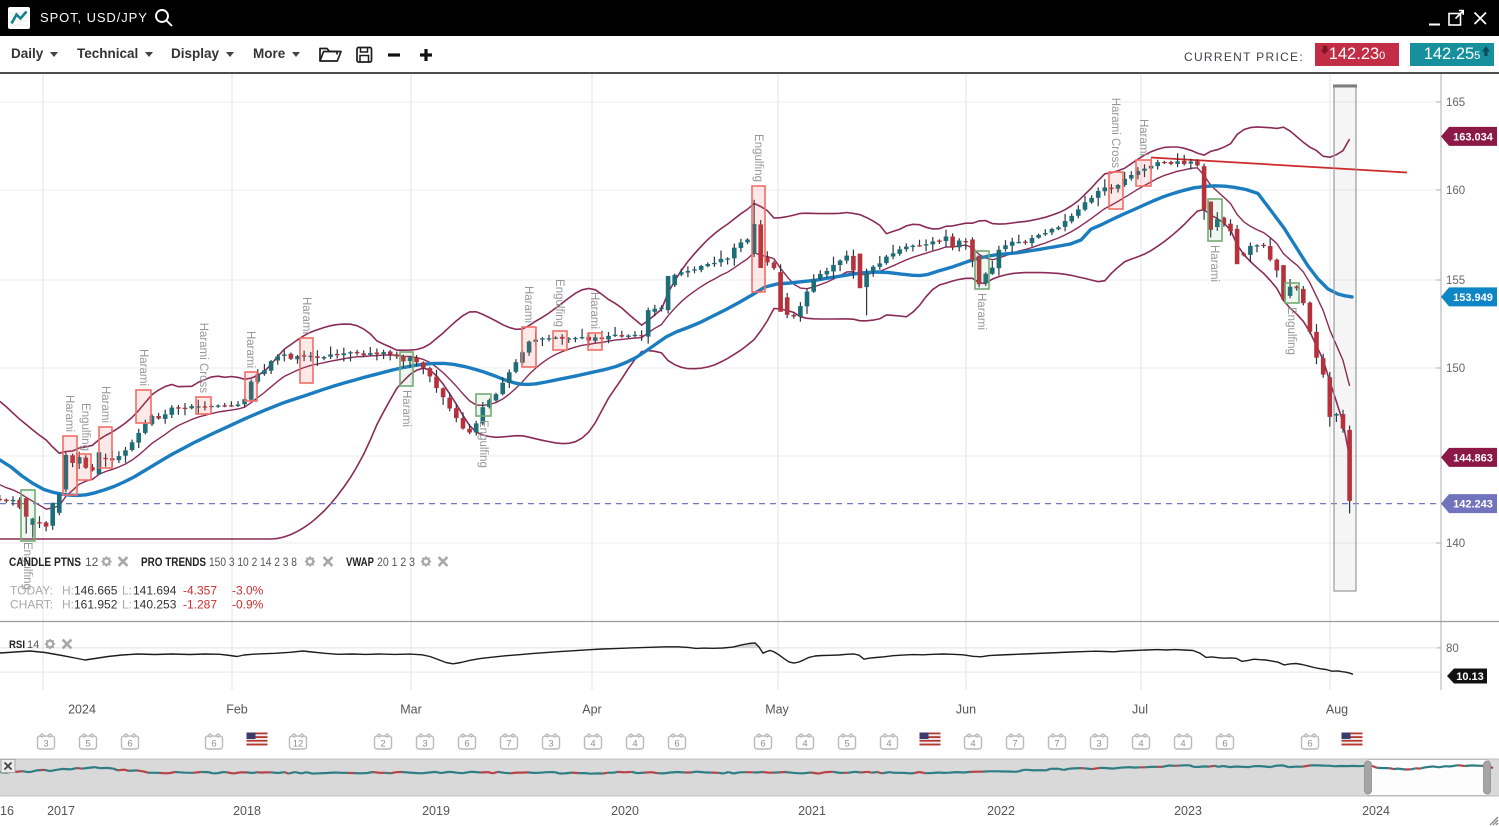  What do you see at coordinates (7, 811) in the screenshot?
I see `svg-text: 16` at bounding box center [7, 811].